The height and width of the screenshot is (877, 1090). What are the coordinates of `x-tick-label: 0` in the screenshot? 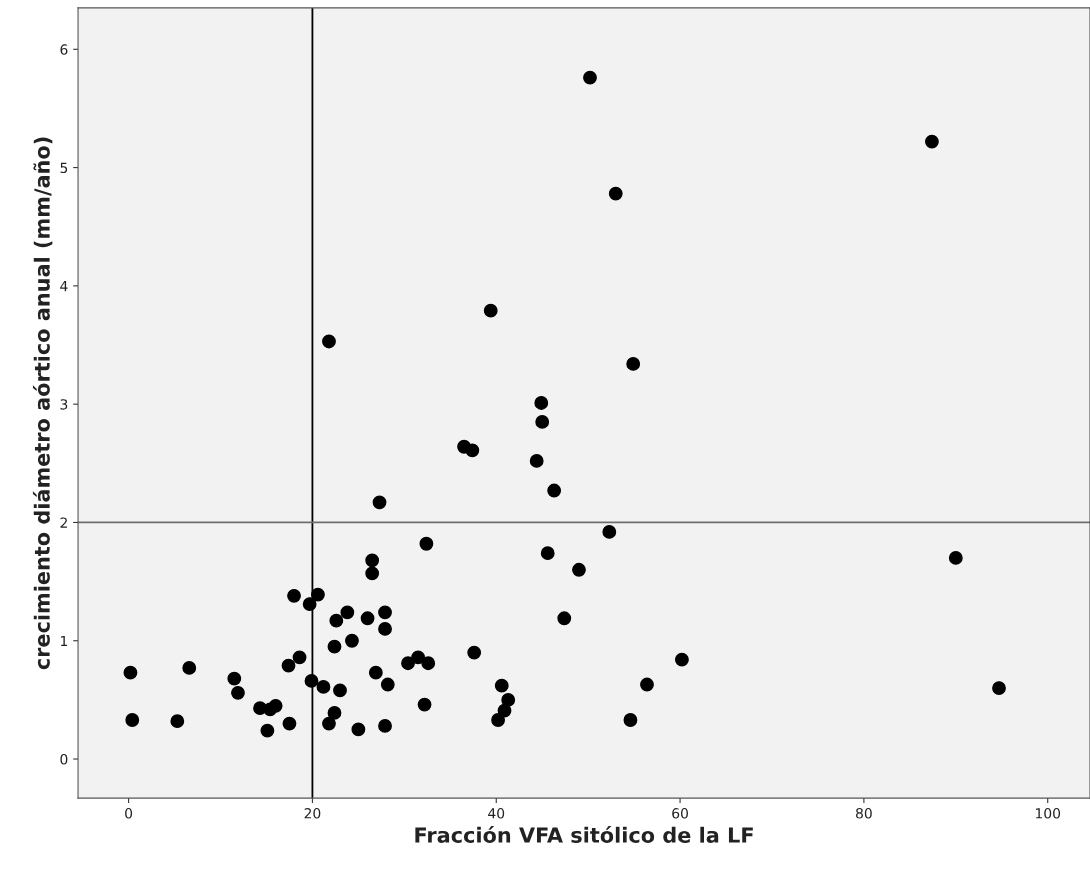 It's located at (129, 813).